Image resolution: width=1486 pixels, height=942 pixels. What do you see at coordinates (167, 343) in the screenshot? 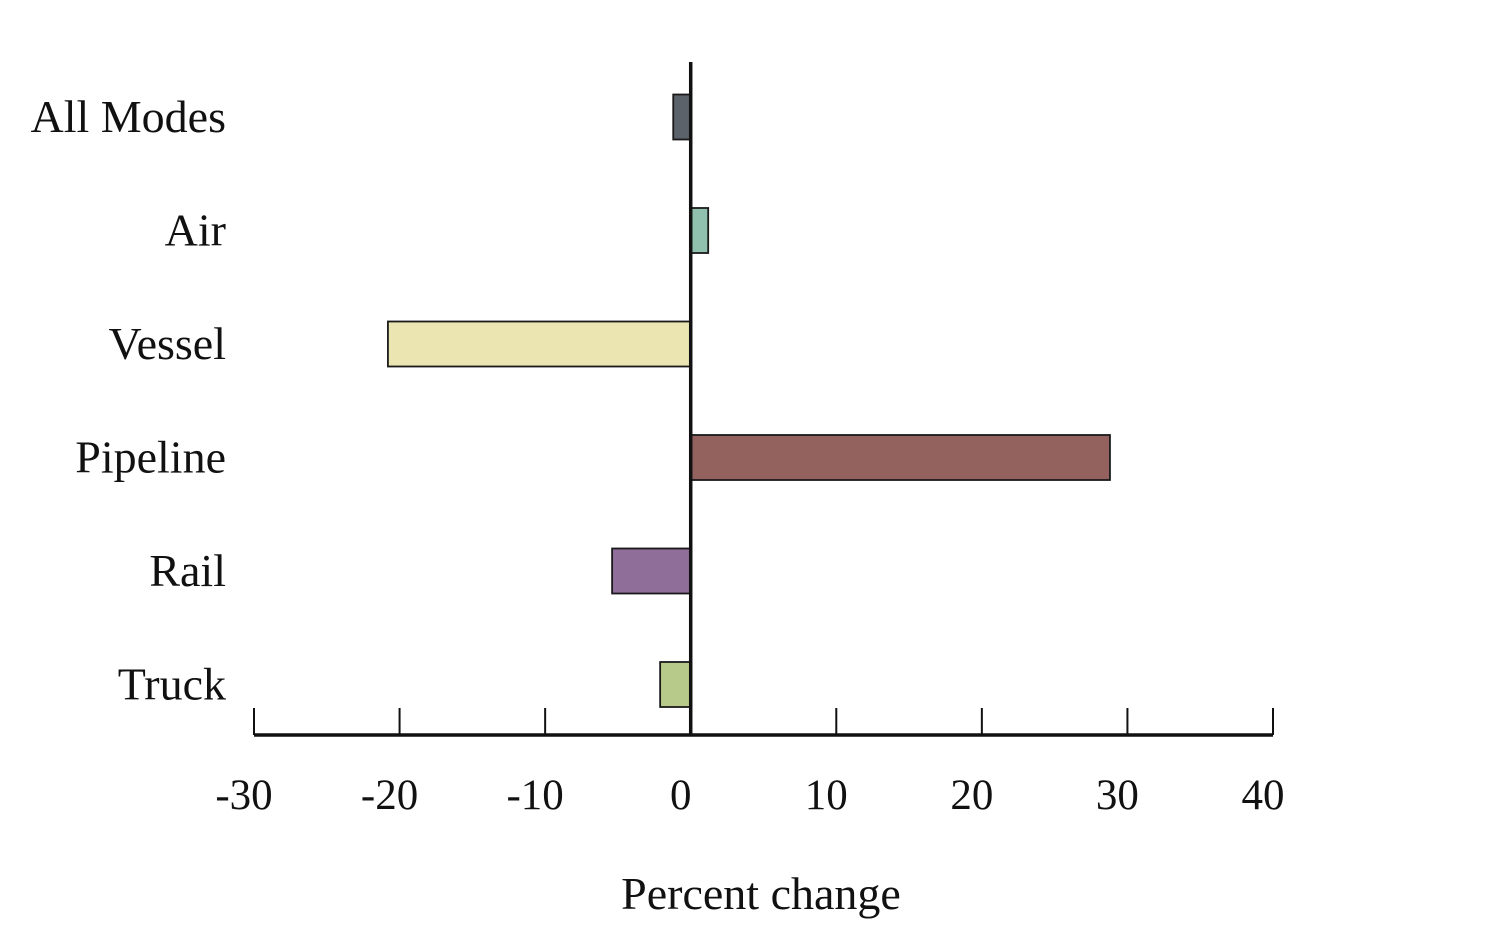
I see `category-label-vessel: Vessel` at bounding box center [167, 343].